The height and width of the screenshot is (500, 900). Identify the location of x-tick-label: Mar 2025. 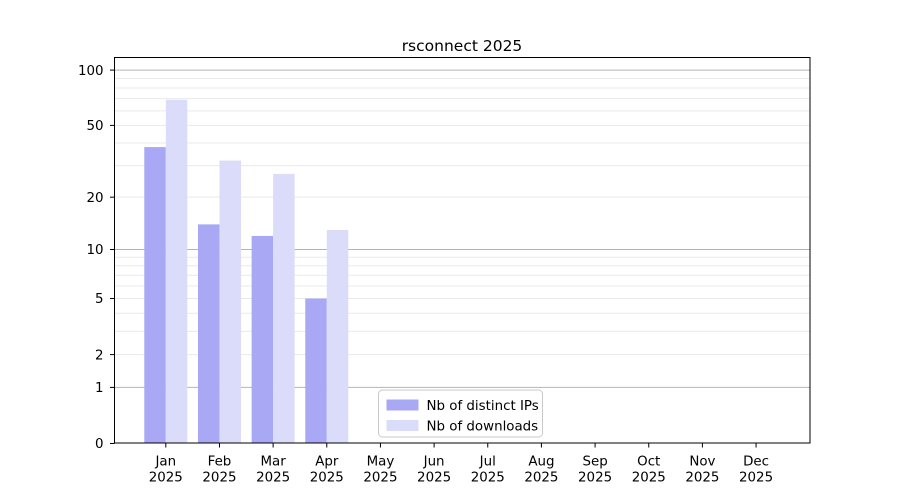
(273, 470).